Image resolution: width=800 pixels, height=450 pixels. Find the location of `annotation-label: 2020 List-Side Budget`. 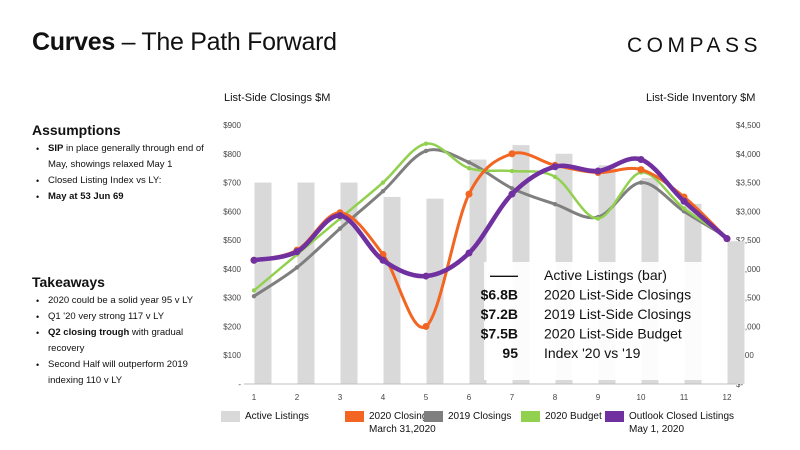

annotation-label: 2020 List-Side Budget is located at coordinates (613, 334).